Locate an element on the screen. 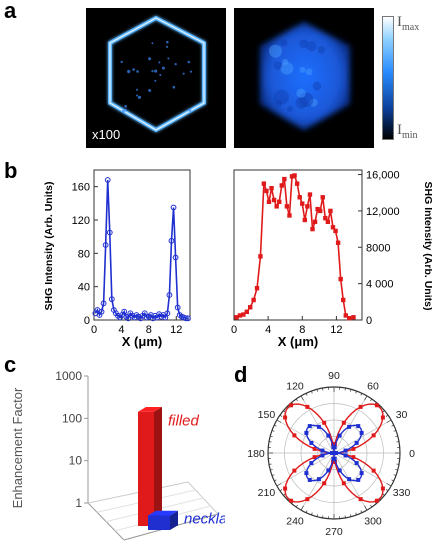  angle-tick-label: 180 is located at coordinates (256, 454).